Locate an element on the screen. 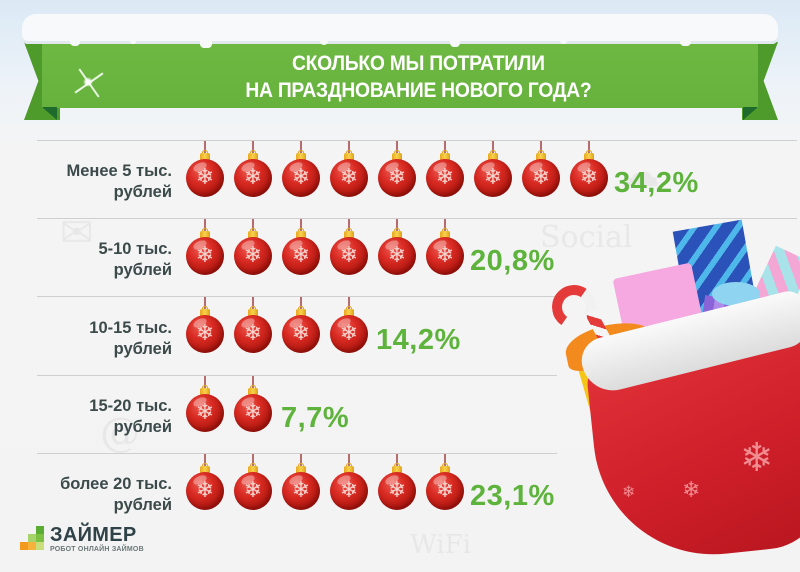  row-label-3: 15-20 тыс. рублей is located at coordinates (86, 417).